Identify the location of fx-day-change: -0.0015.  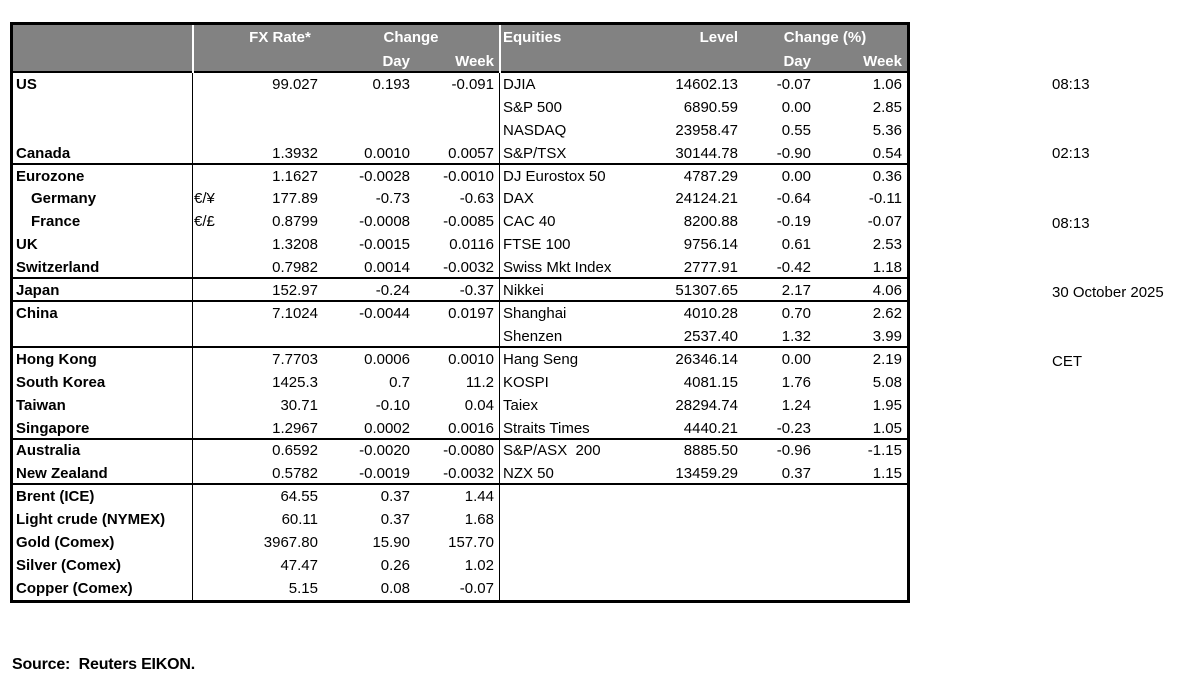
(384, 245).